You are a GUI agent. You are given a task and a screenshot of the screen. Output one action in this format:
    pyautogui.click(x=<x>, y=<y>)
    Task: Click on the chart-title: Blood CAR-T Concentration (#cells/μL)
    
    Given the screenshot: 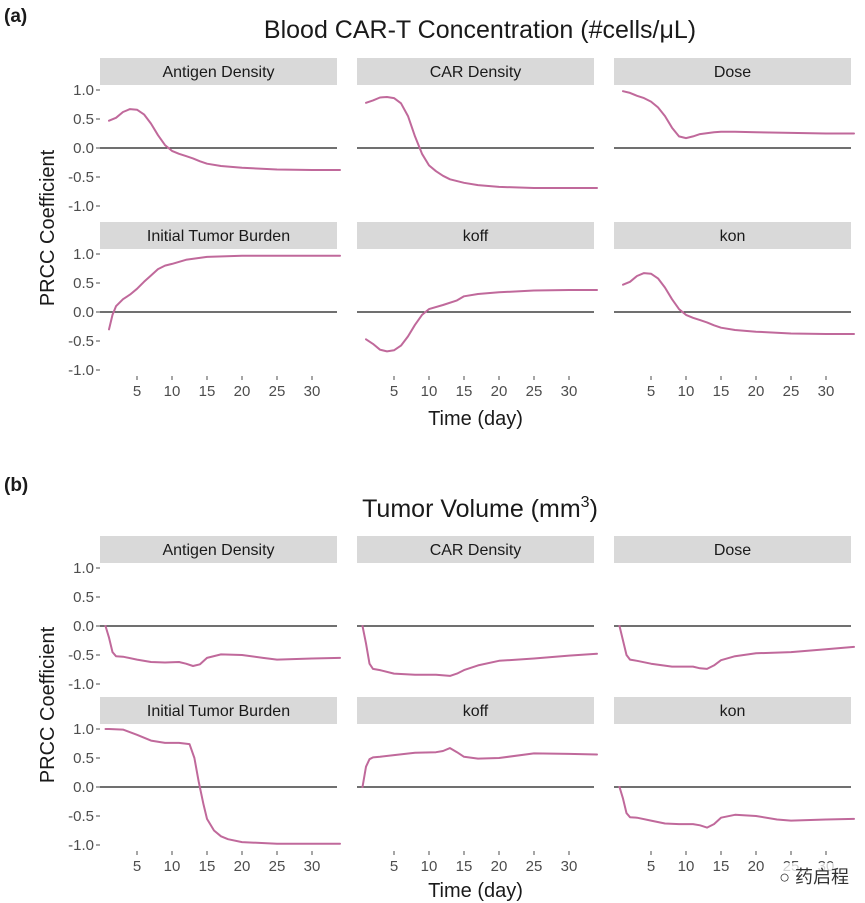 What is the action you would take?
    pyautogui.click(x=480, y=30)
    